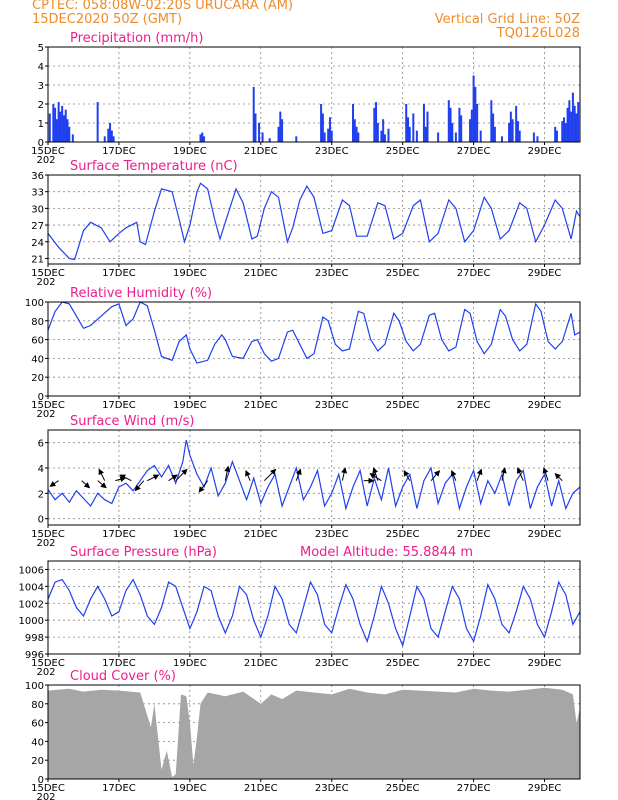  I want to click on y-tick-label: 21, so click(37, 259).